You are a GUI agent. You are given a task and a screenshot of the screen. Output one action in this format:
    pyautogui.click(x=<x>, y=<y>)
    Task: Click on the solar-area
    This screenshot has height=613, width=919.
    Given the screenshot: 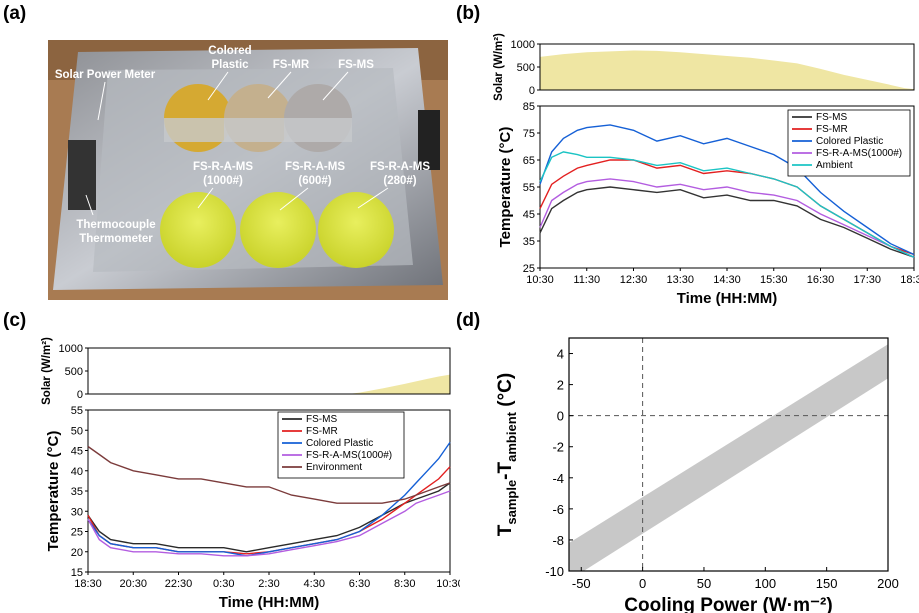 What is the action you would take?
    pyautogui.click(x=727, y=70)
    